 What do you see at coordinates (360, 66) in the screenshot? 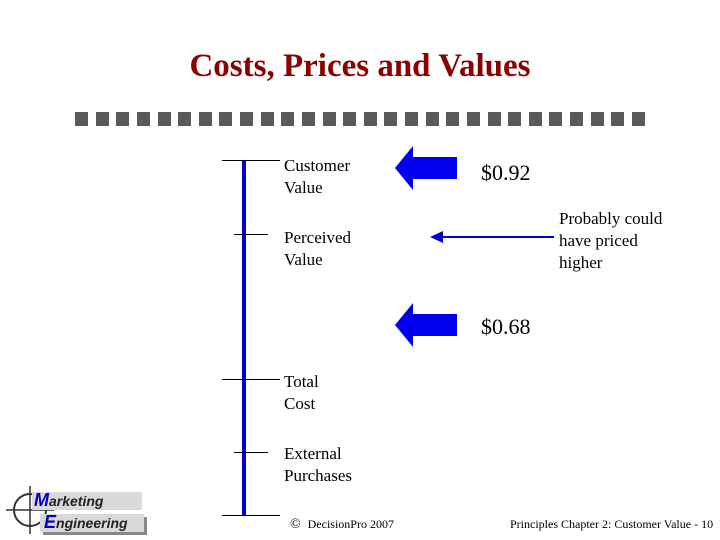
I see `slide-title: Costs, Prices and Values` at bounding box center [360, 66].